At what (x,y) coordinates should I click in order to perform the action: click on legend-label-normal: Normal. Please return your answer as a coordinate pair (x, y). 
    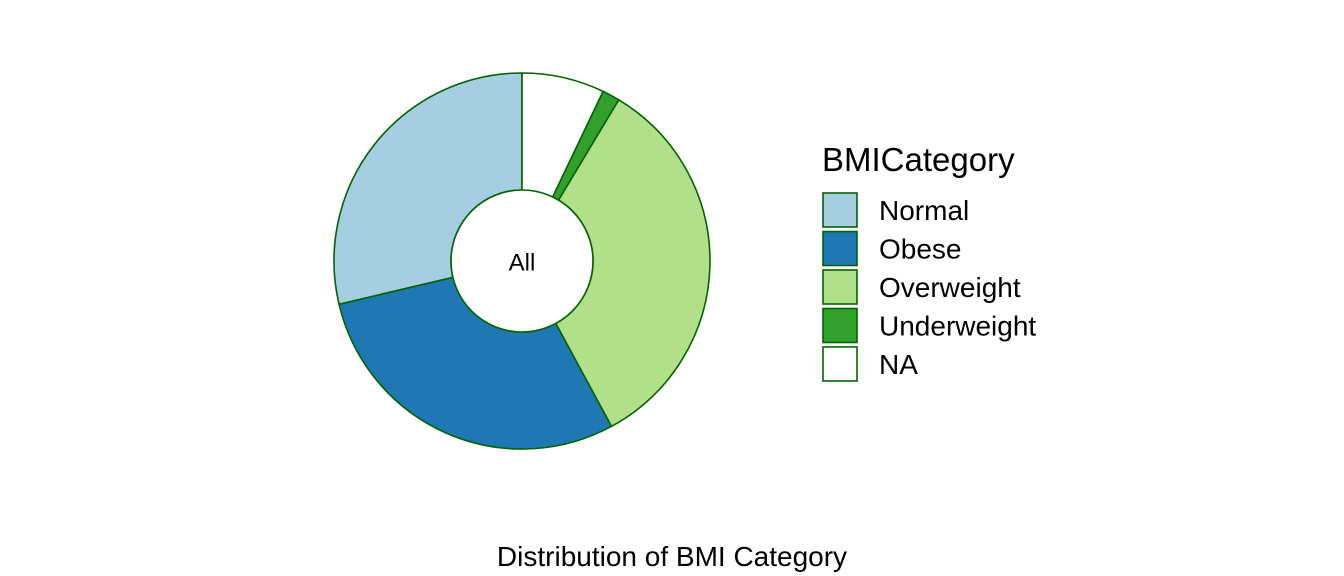
    Looking at the image, I should click on (924, 210).